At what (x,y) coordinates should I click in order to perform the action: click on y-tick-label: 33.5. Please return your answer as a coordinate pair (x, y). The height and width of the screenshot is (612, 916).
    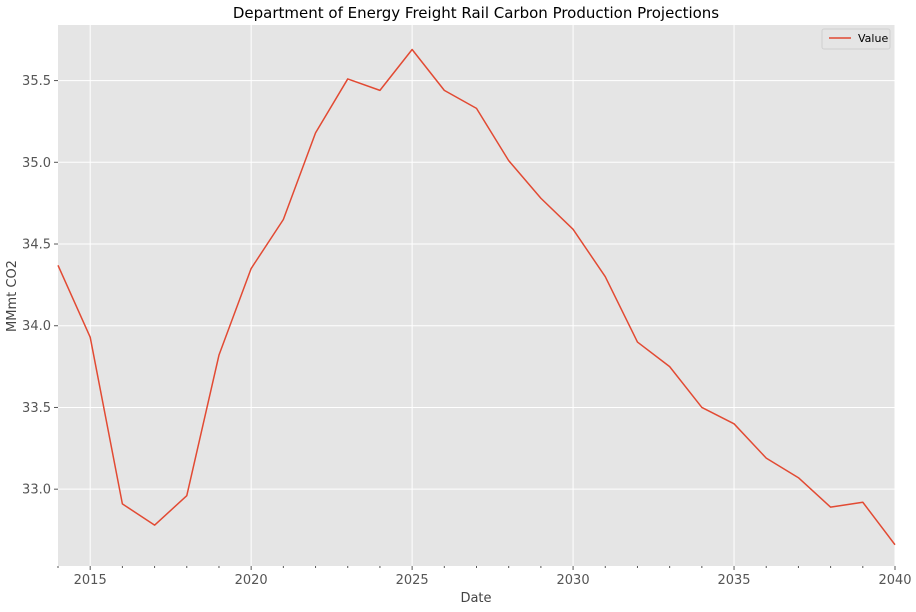
    Looking at the image, I should click on (36, 408).